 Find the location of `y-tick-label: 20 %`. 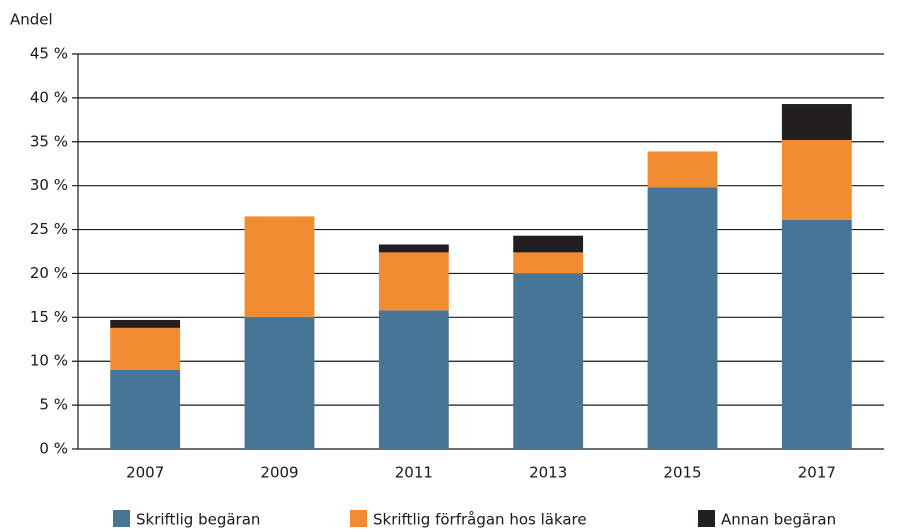

y-tick-label: 20 % is located at coordinates (49, 273).